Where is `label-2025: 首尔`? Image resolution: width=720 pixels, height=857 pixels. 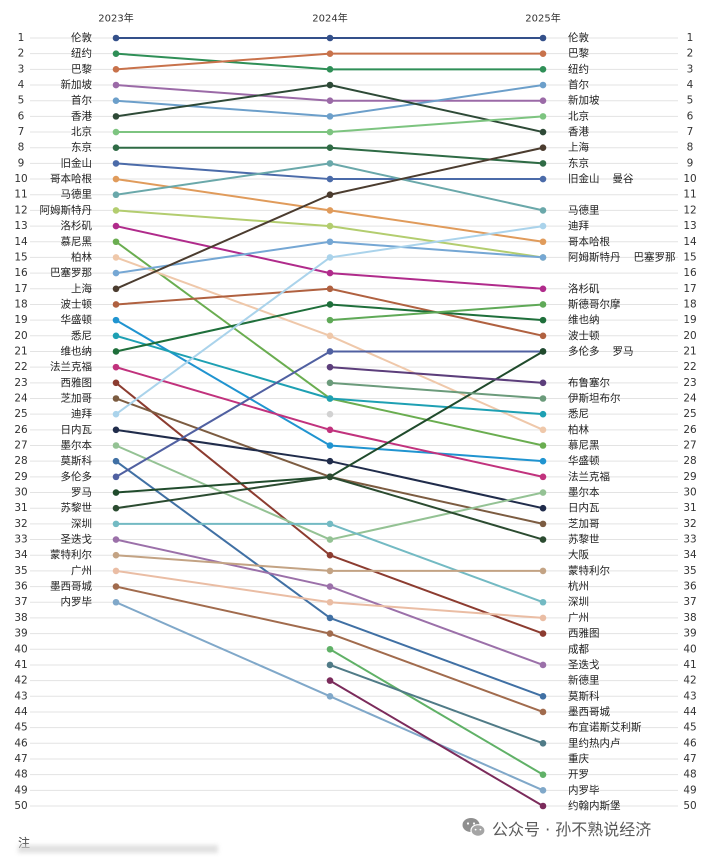 label-2025: 首尔 is located at coordinates (578, 84).